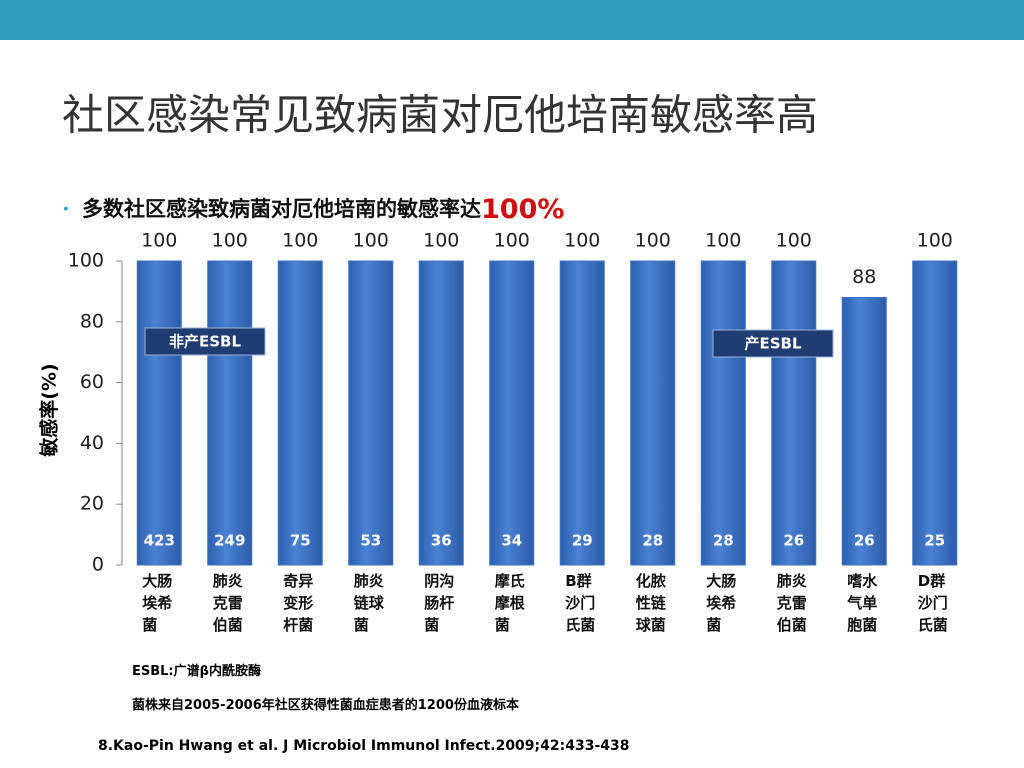 The height and width of the screenshot is (768, 1024). Describe the element at coordinates (862, 603) in the screenshot. I see `x-tick-label: 嗜水气单胞菌` at that location.